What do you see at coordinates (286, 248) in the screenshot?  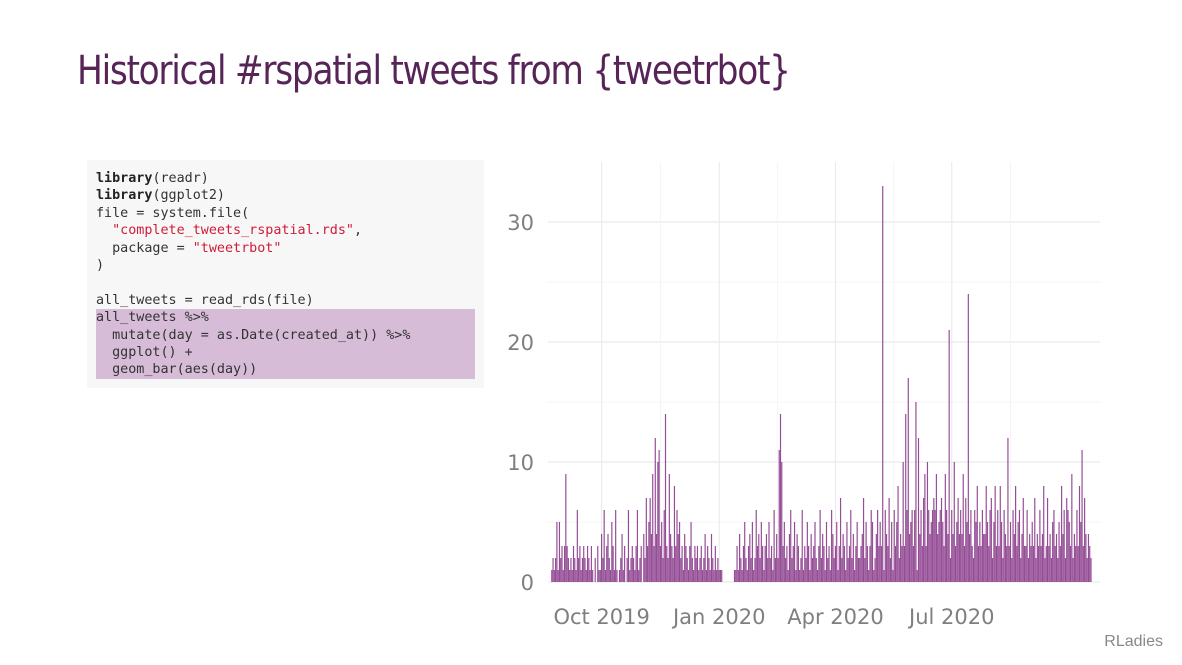 I see `code-line: package = "tweetrbot"` at bounding box center [286, 248].